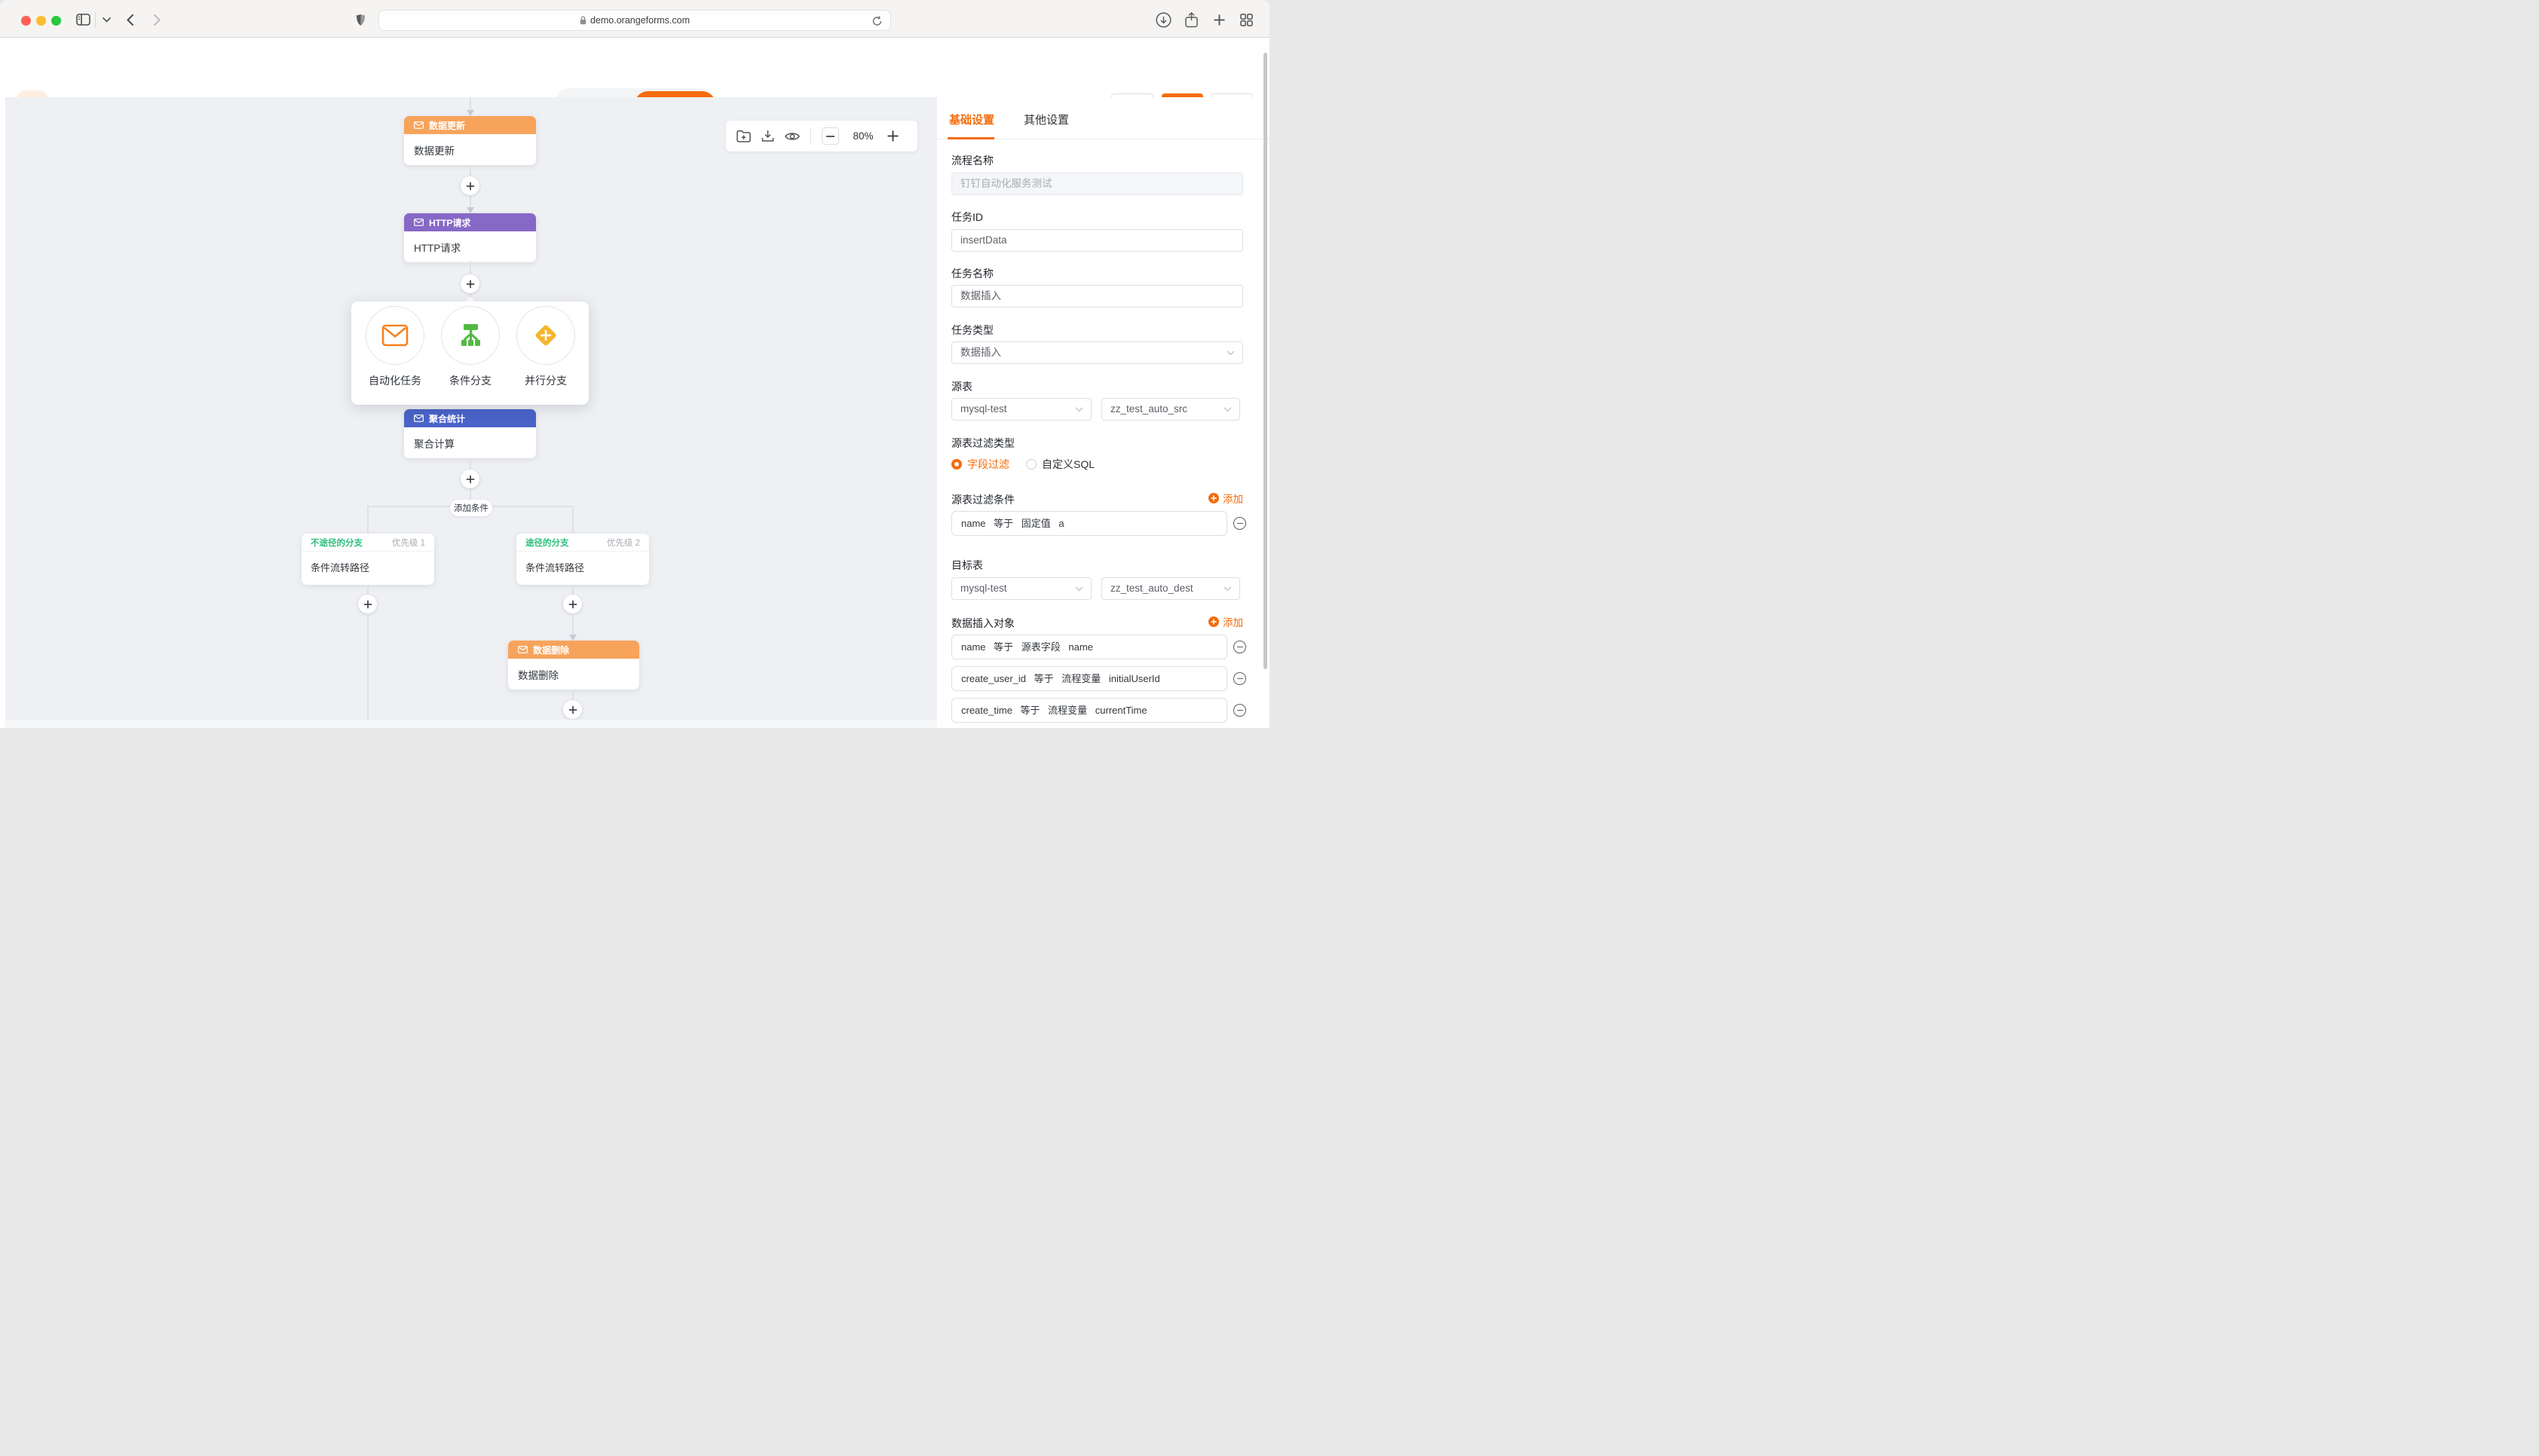 This screenshot has width=2539, height=1456. Describe the element at coordinates (41, 21) in the screenshot. I see `minimize-window-button` at that location.